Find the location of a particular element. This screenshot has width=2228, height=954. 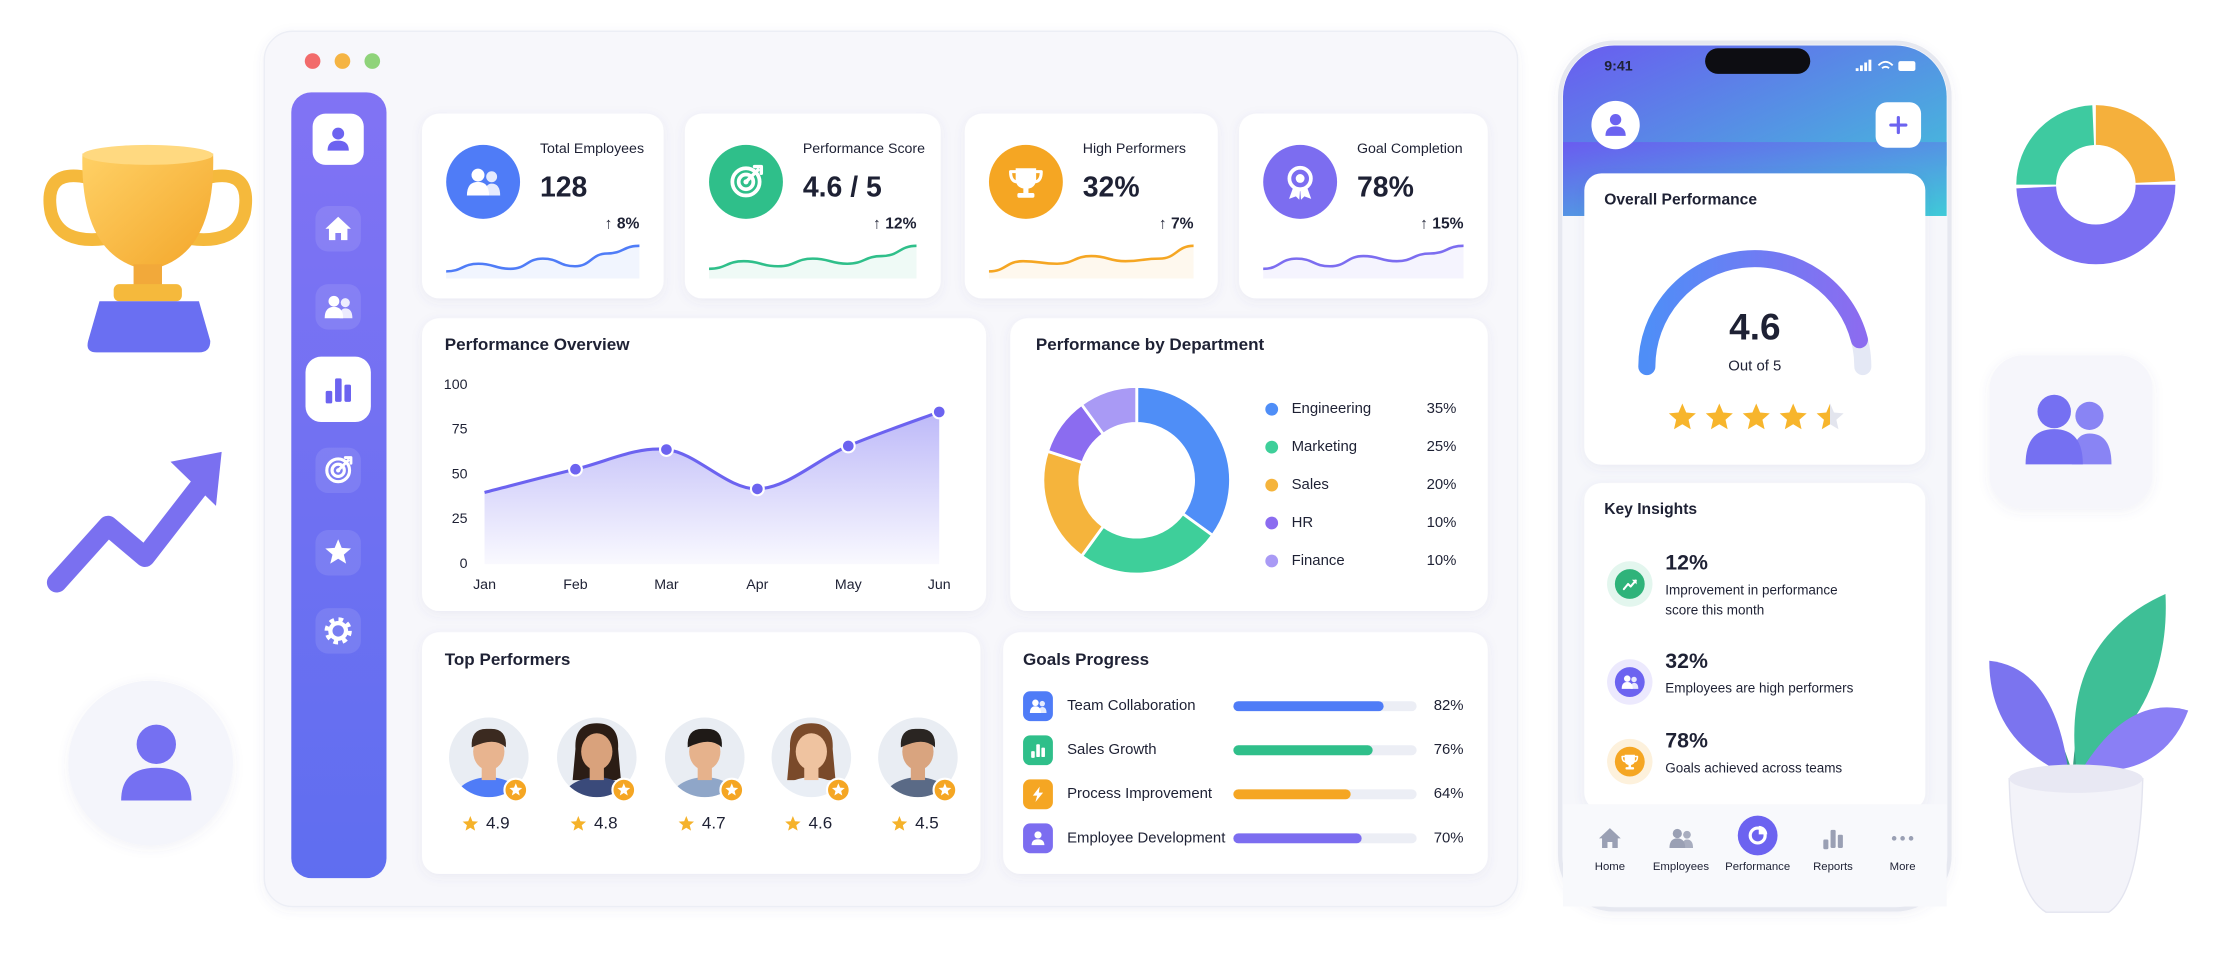

nav-label: Employees is located at coordinates (1681, 867).